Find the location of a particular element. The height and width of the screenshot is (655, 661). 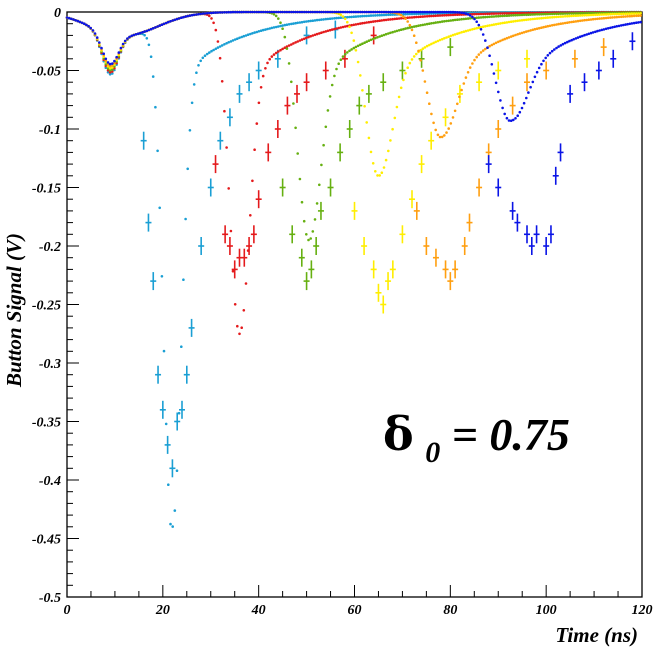

x-tick-label: 40 is located at coordinates (258, 610).